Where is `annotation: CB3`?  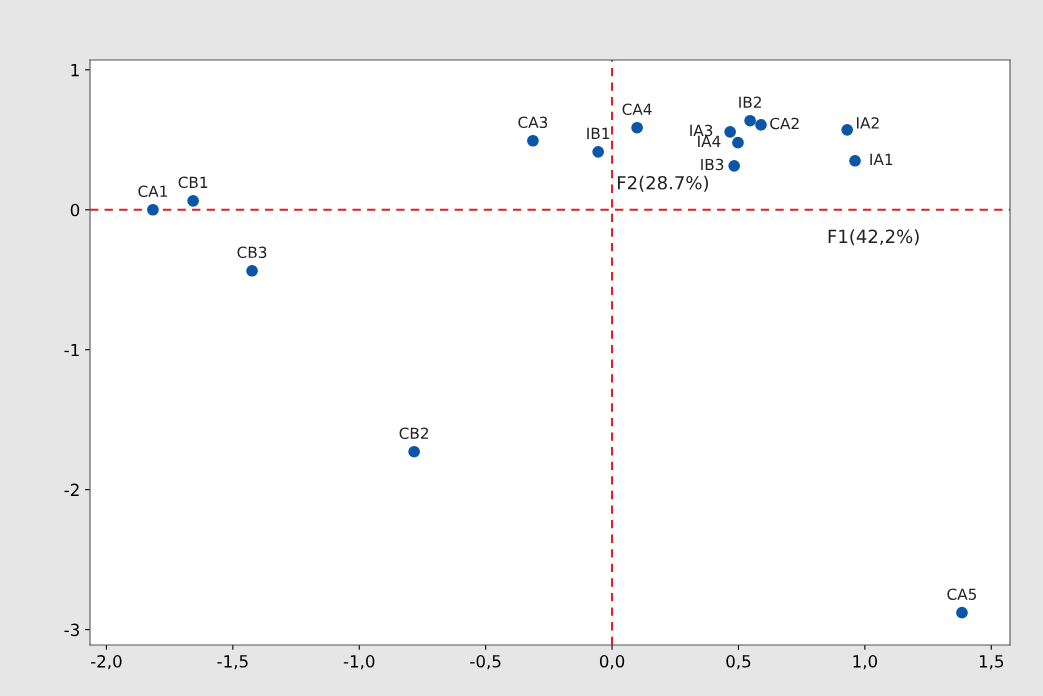
annotation: CB3 is located at coordinates (252, 252).